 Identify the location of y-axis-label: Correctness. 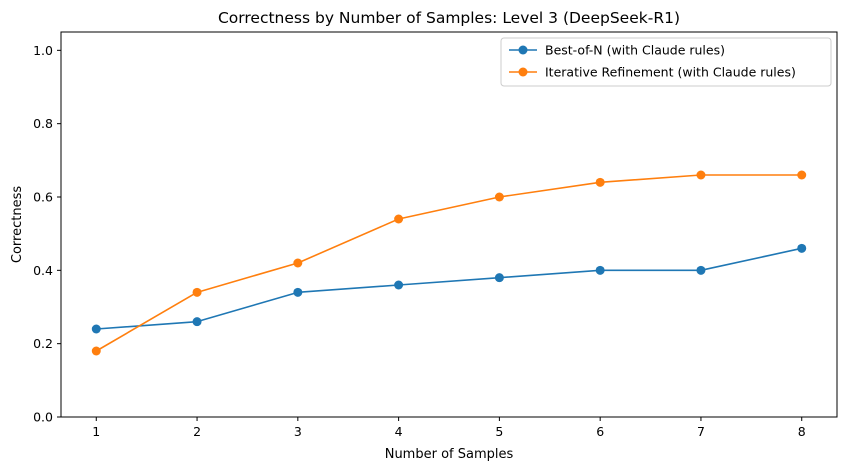
(17, 224).